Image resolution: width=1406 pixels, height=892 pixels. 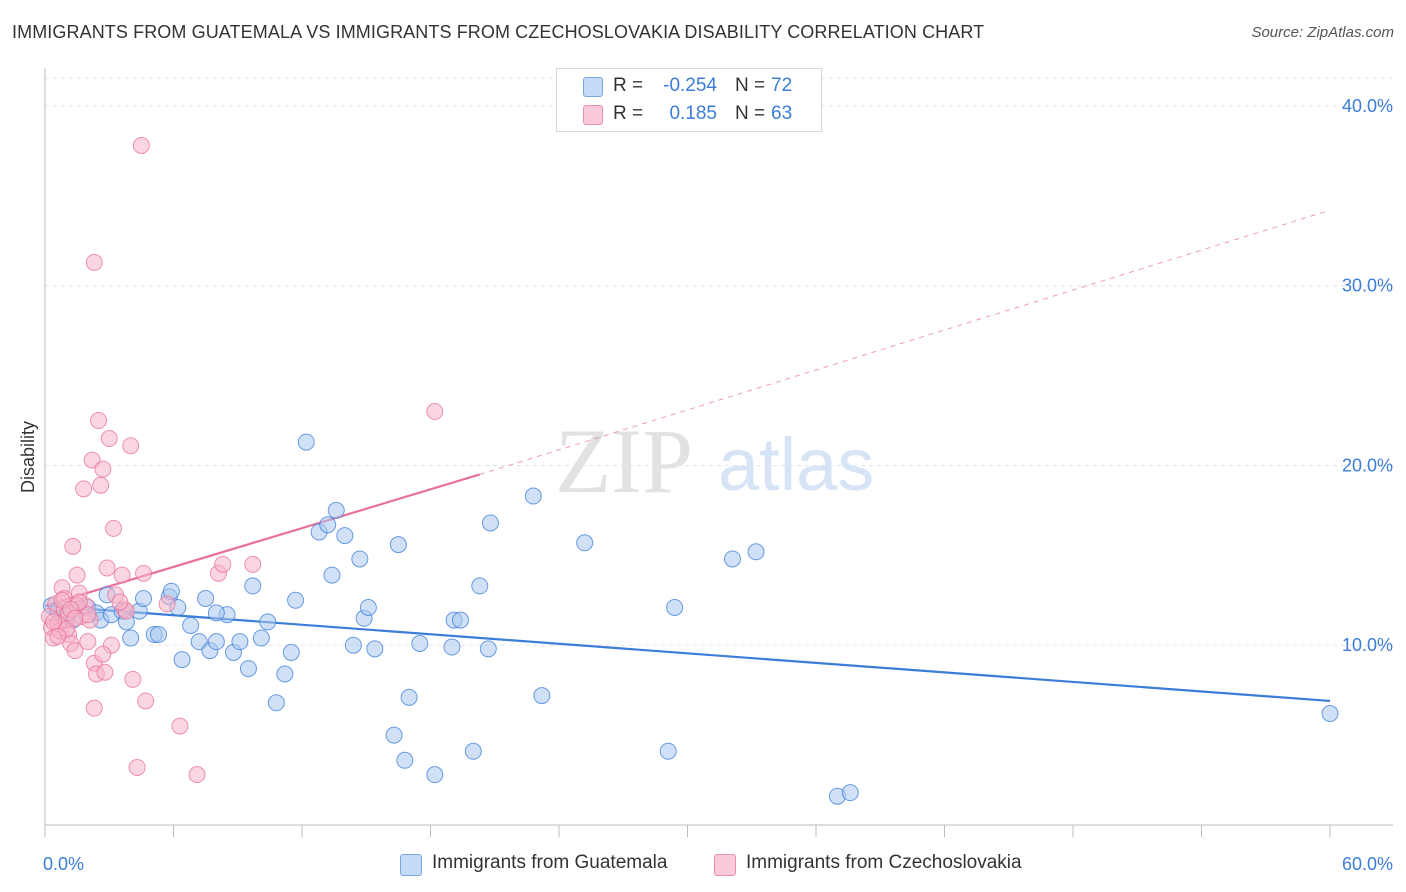 What do you see at coordinates (411, 865) in the screenshot?
I see `guatemala-legend-swatch` at bounding box center [411, 865].